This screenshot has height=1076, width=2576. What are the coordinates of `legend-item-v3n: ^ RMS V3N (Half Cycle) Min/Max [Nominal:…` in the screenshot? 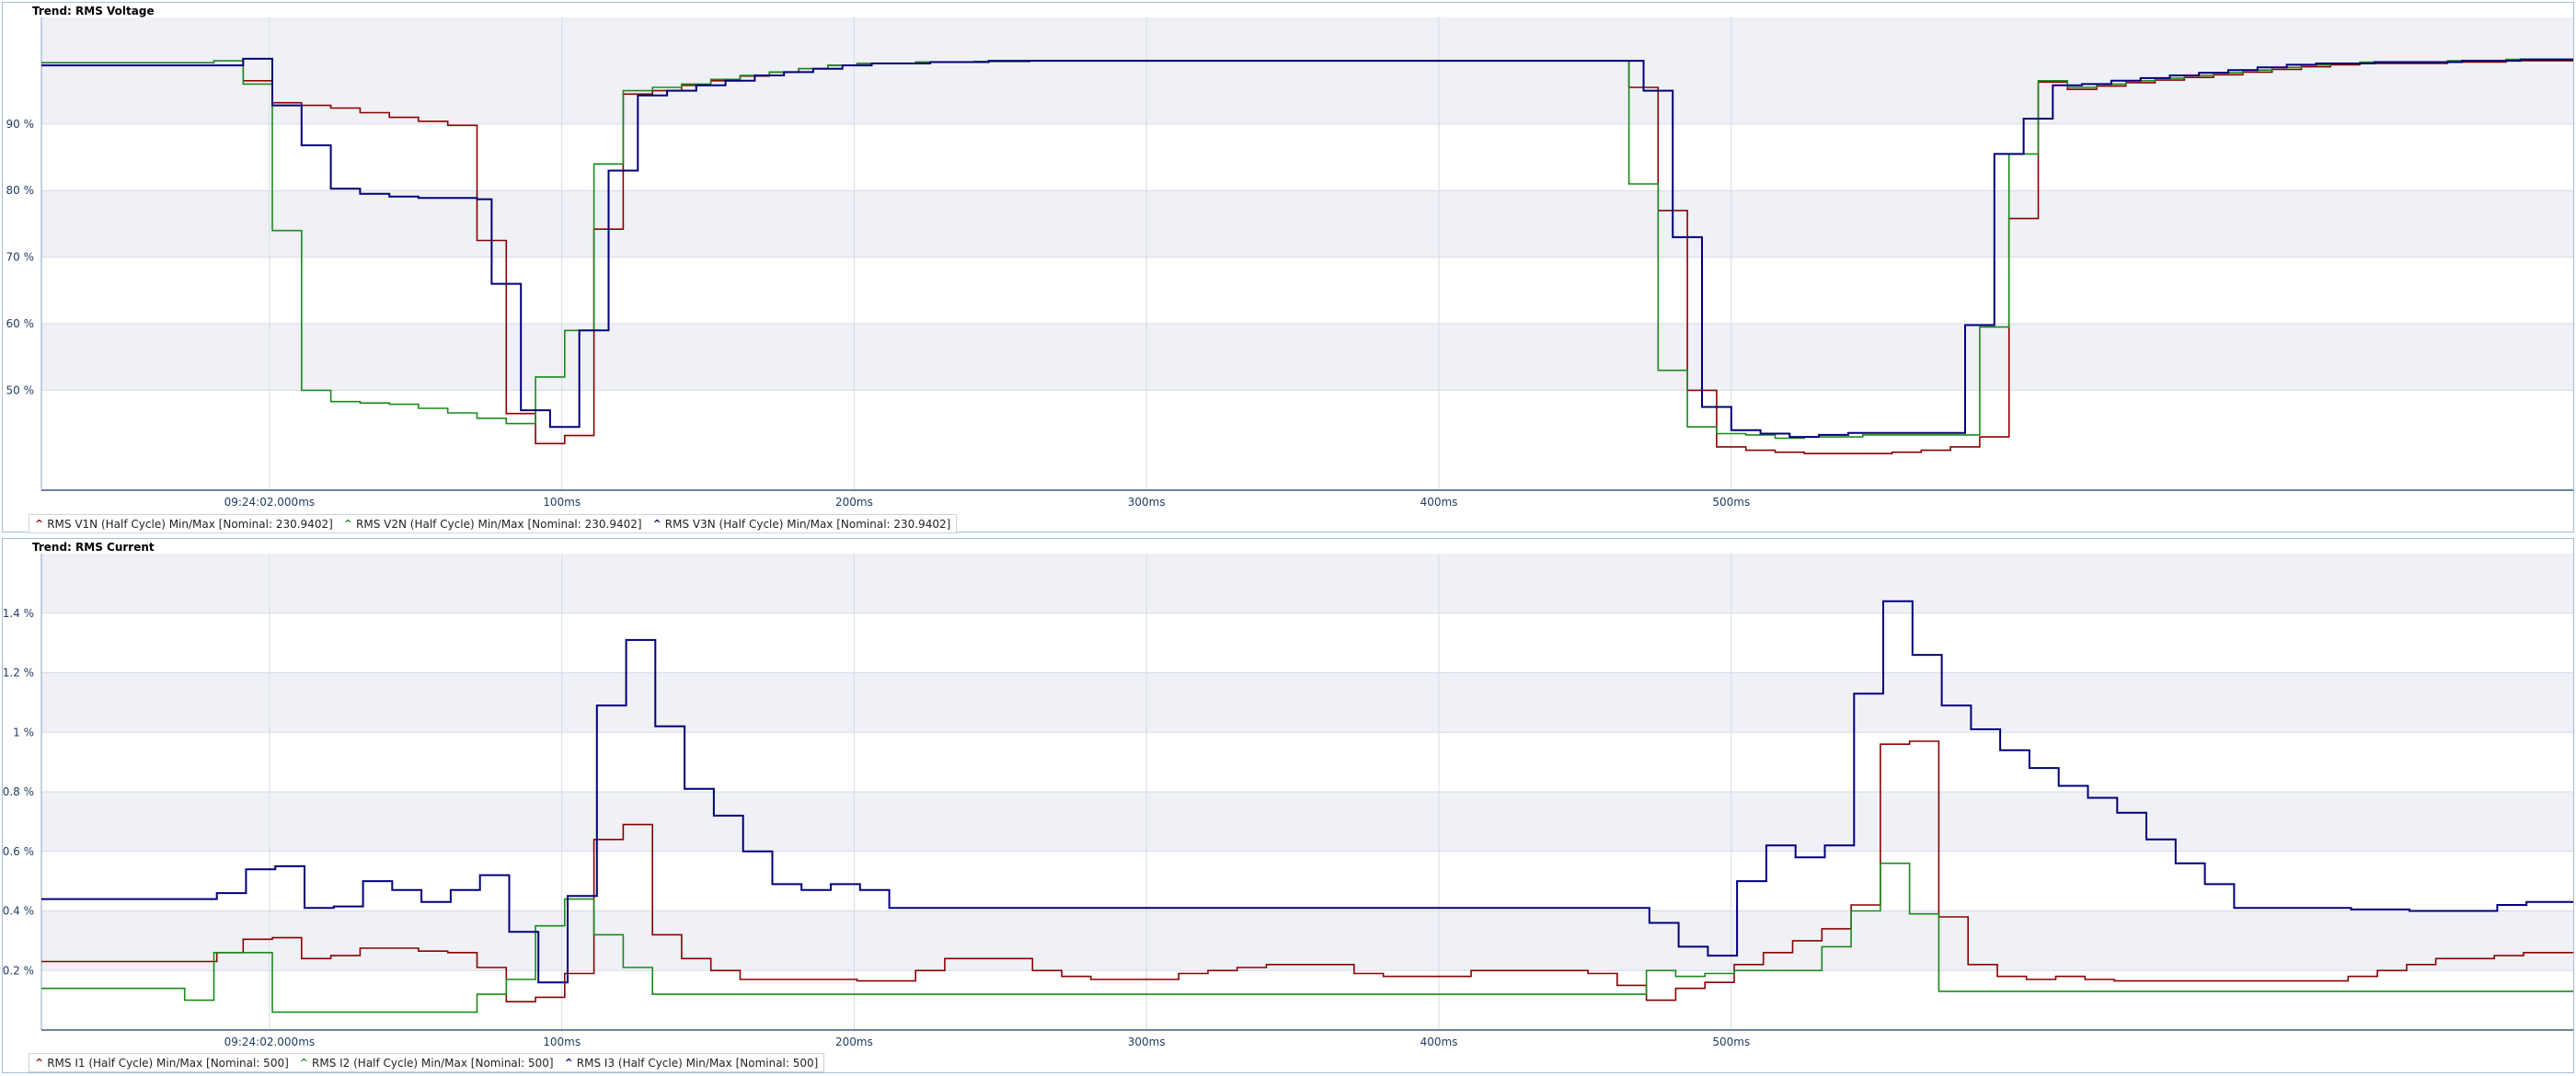 It's located at (802, 524).